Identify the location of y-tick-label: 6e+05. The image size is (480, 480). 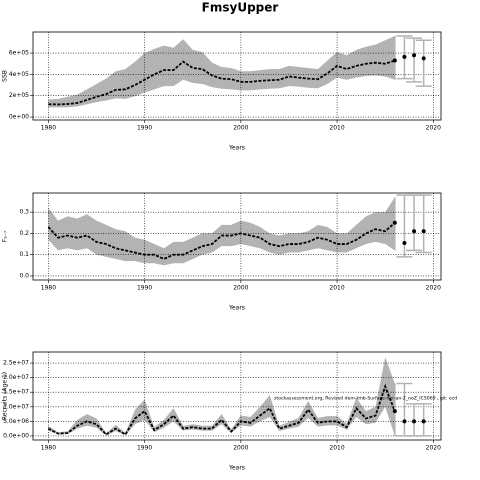
(19, 53).